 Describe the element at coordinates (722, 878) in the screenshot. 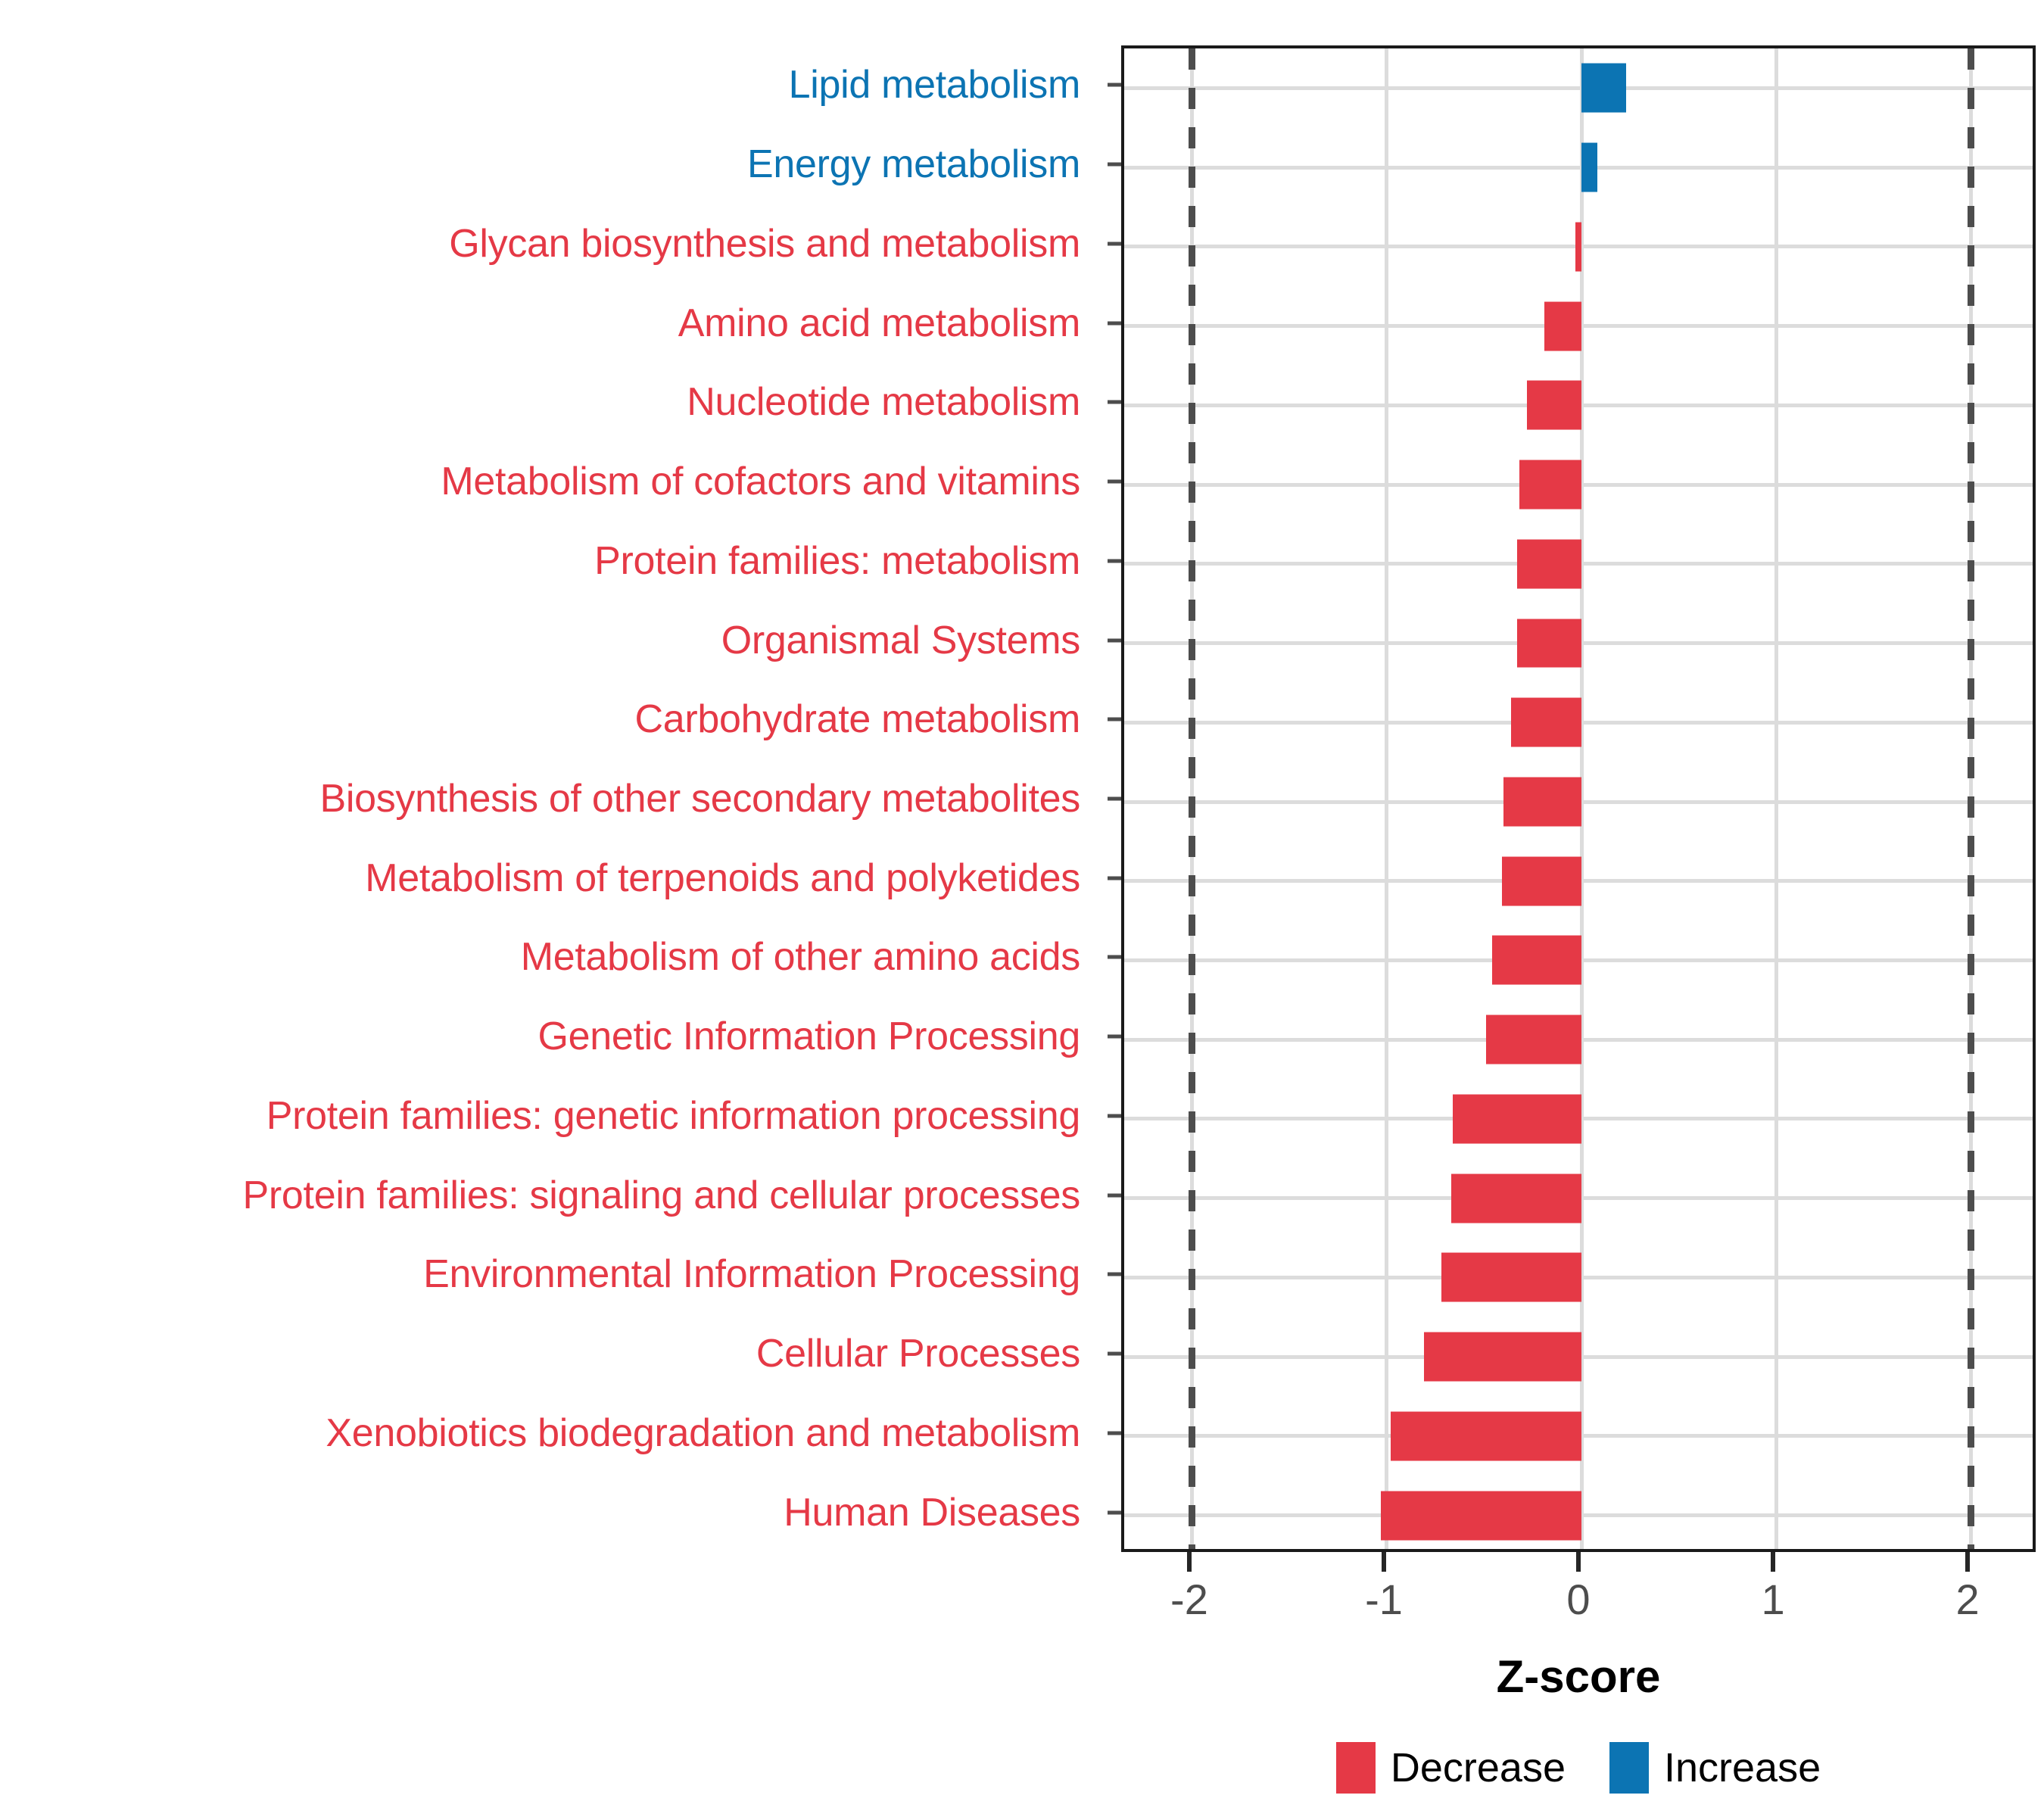

I see `y-axis-label: Metabolism of terpenoids and polyketides` at that location.